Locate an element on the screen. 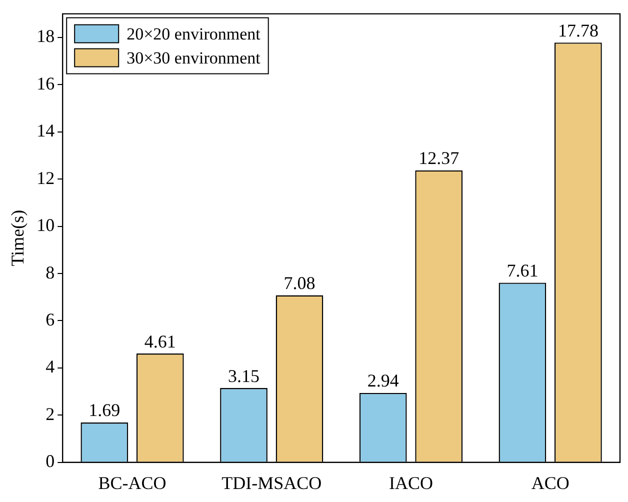 This screenshot has width=628, height=502. data-label: 7.08 is located at coordinates (300, 282).